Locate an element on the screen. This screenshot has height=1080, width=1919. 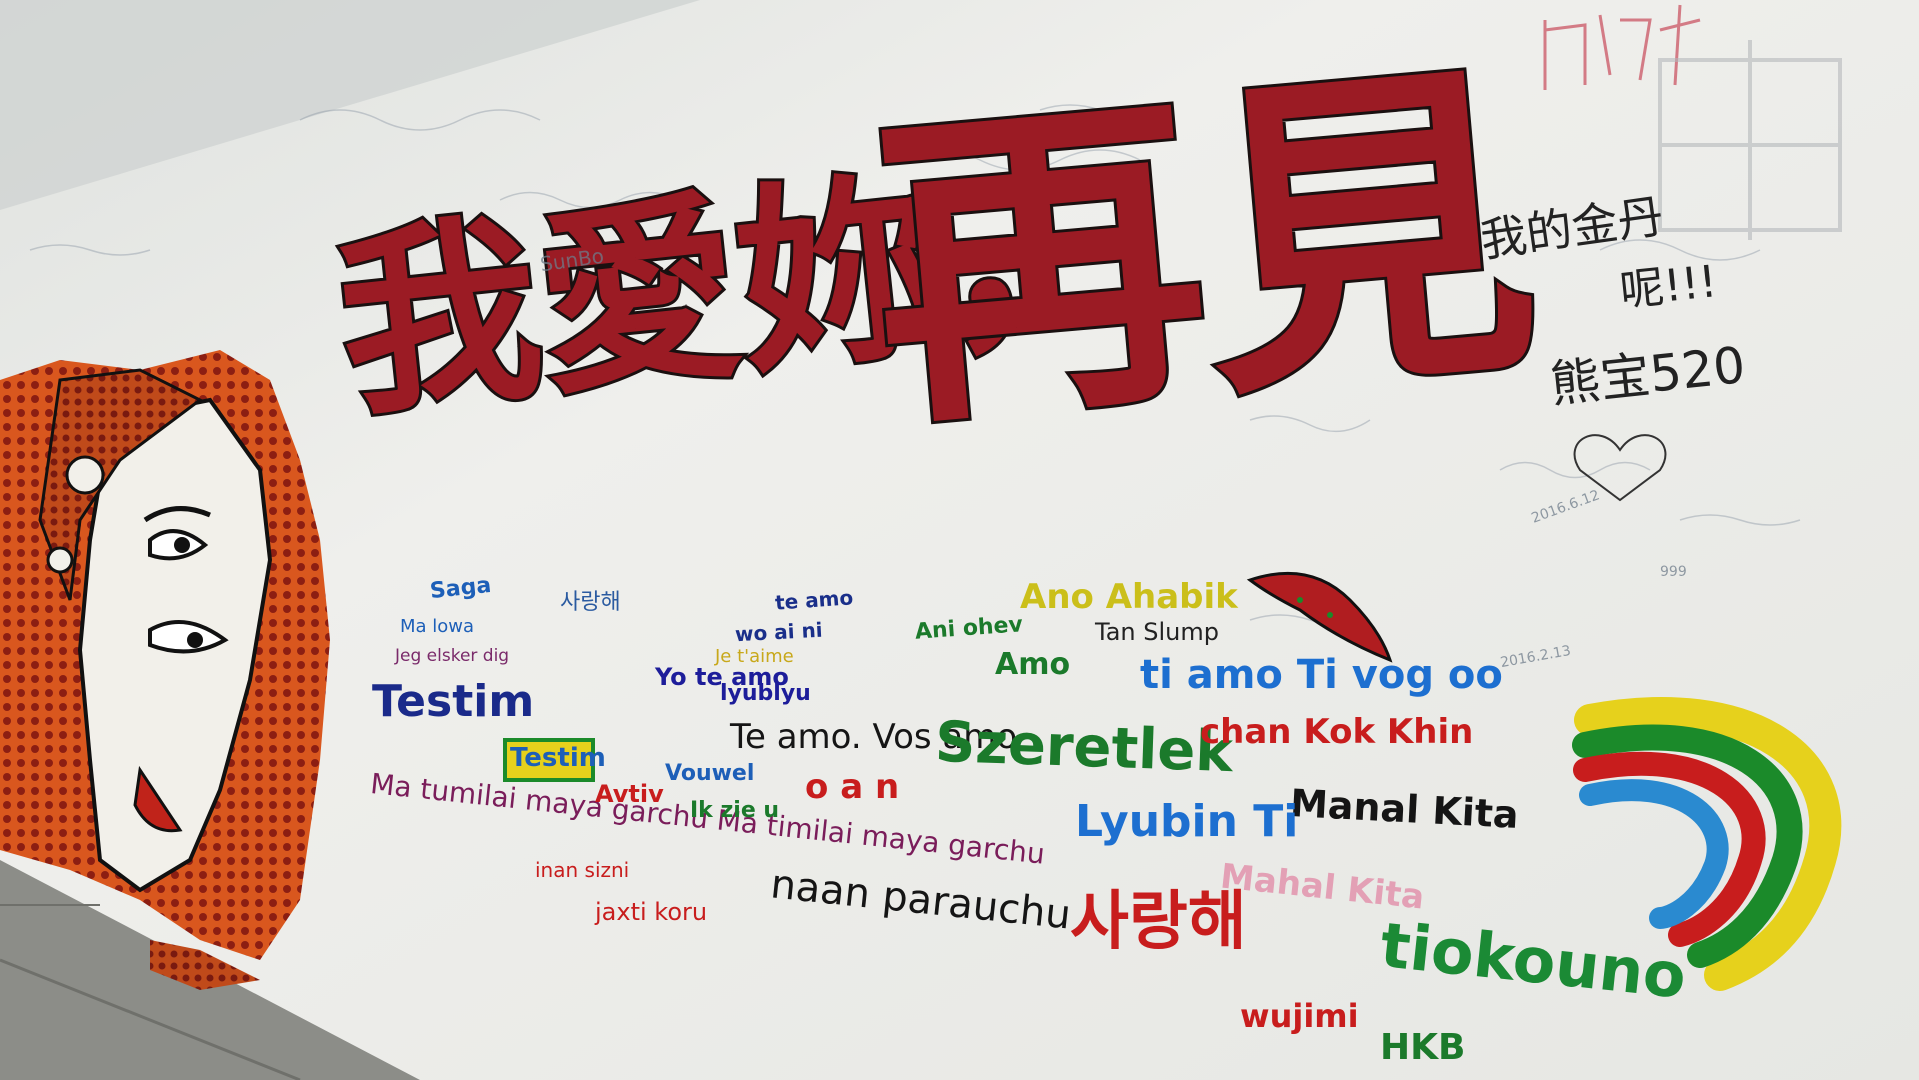
phrase-amo: Amo is located at coordinates (1033, 664).